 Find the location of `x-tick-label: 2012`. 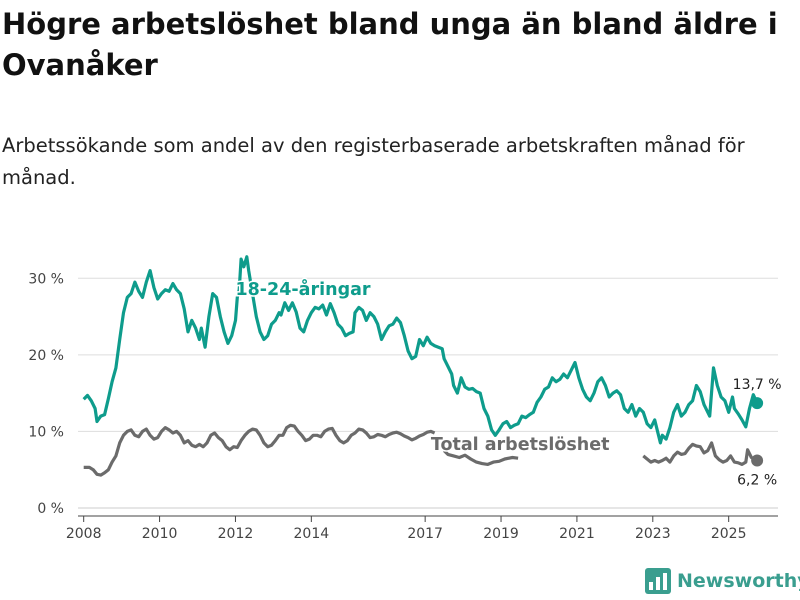

x-tick-label: 2012 is located at coordinates (236, 534).